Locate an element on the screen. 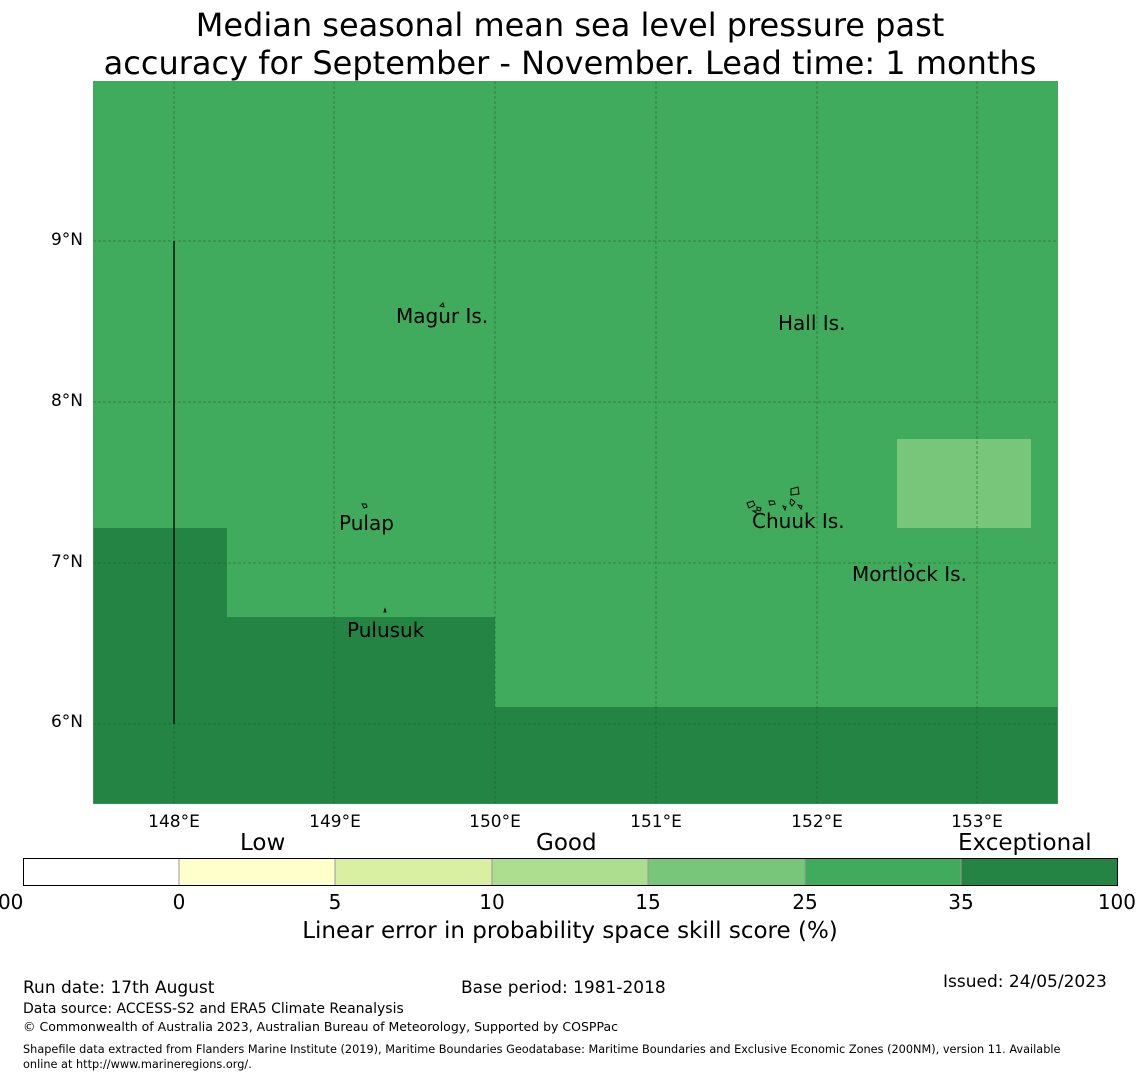  colorbar is located at coordinates (570, 872).